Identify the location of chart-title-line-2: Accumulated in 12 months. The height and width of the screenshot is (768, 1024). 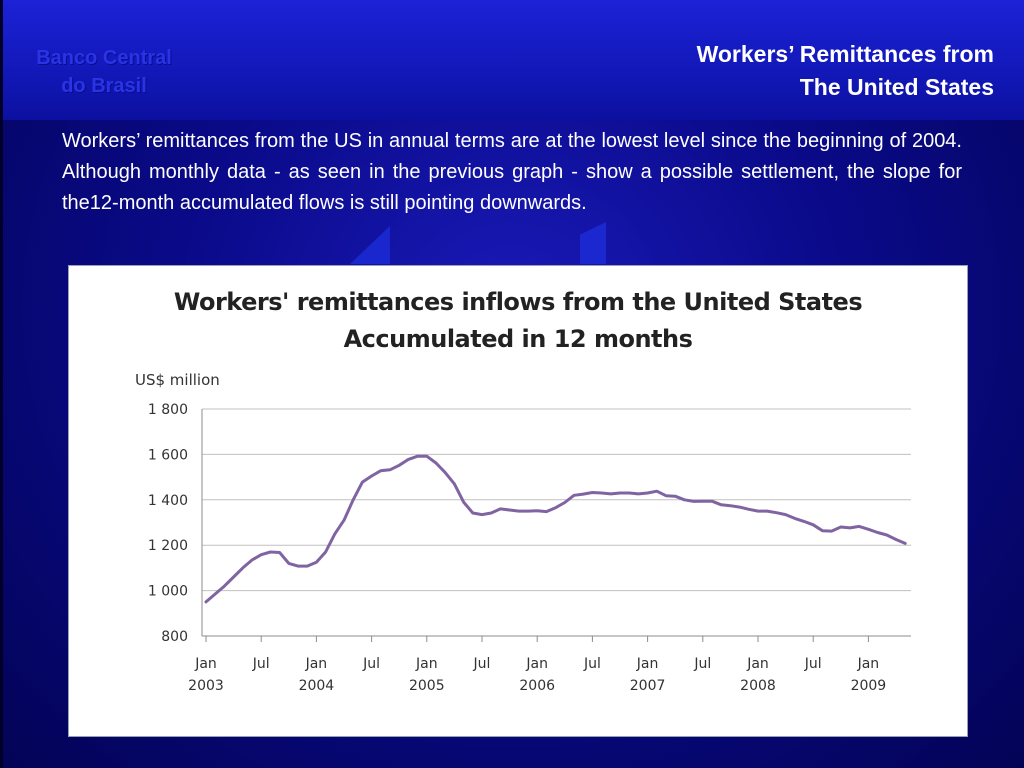
(518, 339).